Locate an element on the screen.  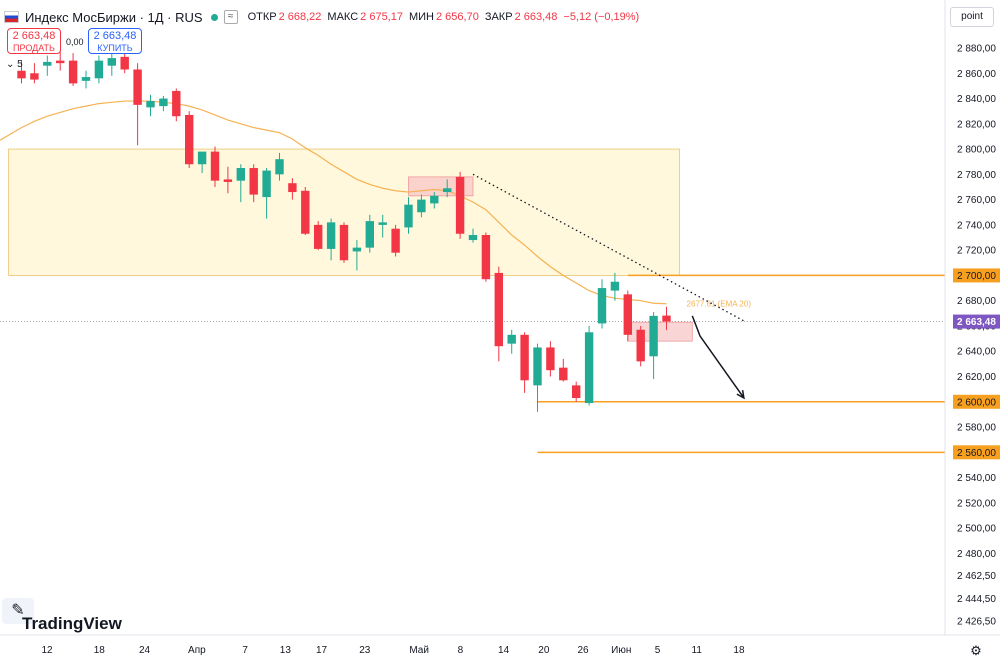
level-label: 2 600,00 is located at coordinates (976, 402).